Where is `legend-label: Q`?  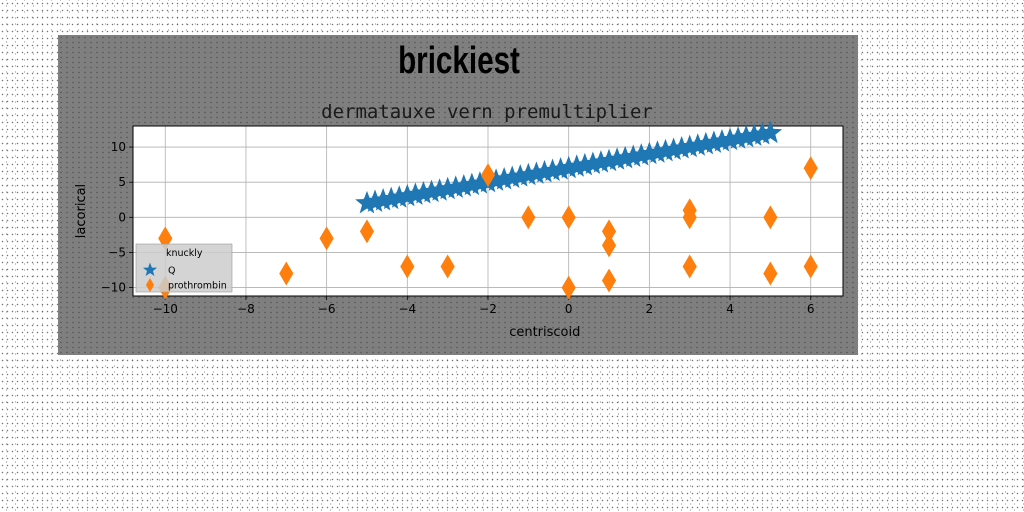
legend-label: Q is located at coordinates (171, 271).